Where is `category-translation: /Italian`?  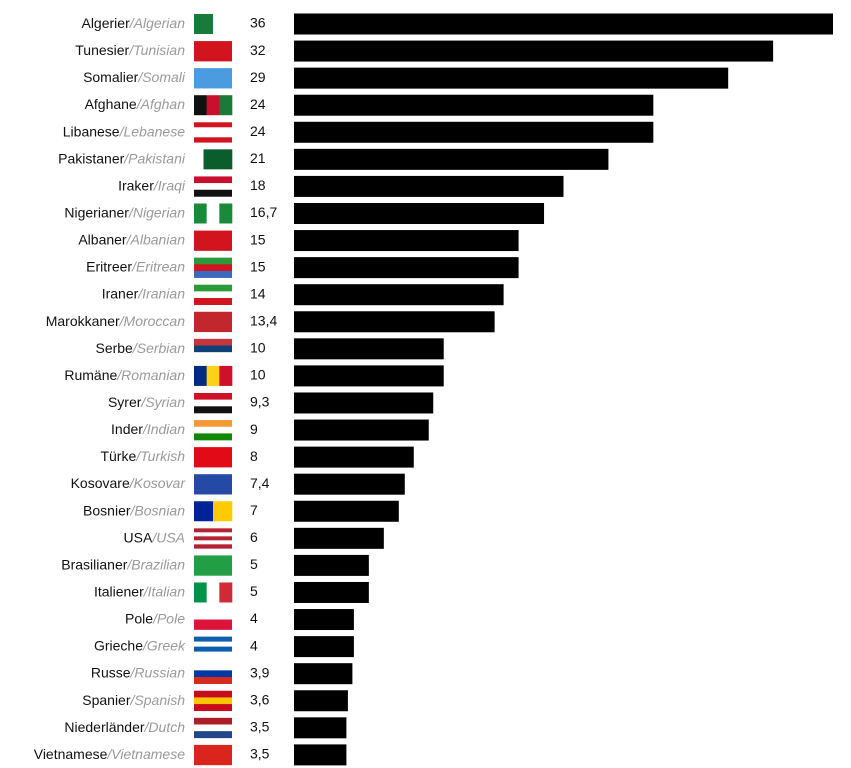
category-translation: /Italian is located at coordinates (164, 591).